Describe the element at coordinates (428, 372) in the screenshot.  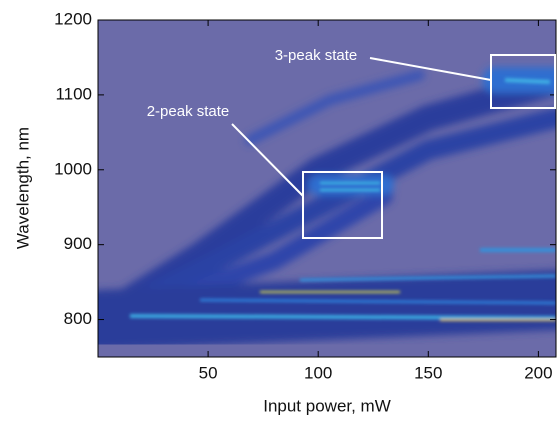
I see `x-tick-label: 150` at that location.